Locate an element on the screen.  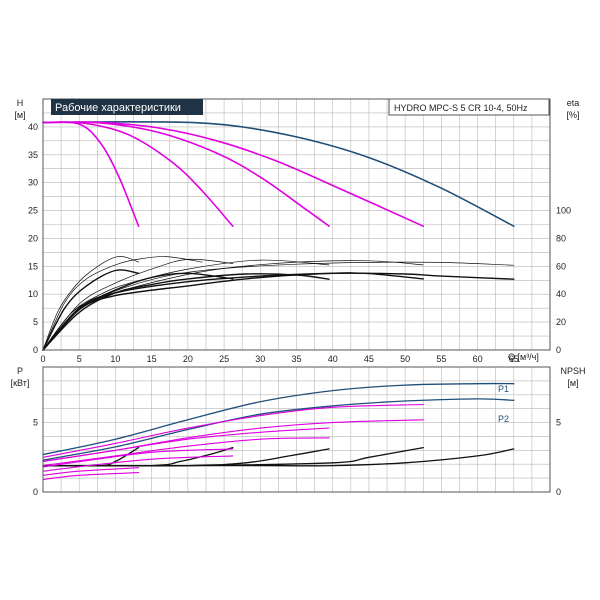
head-tick-label: 30 is located at coordinates (33, 183).